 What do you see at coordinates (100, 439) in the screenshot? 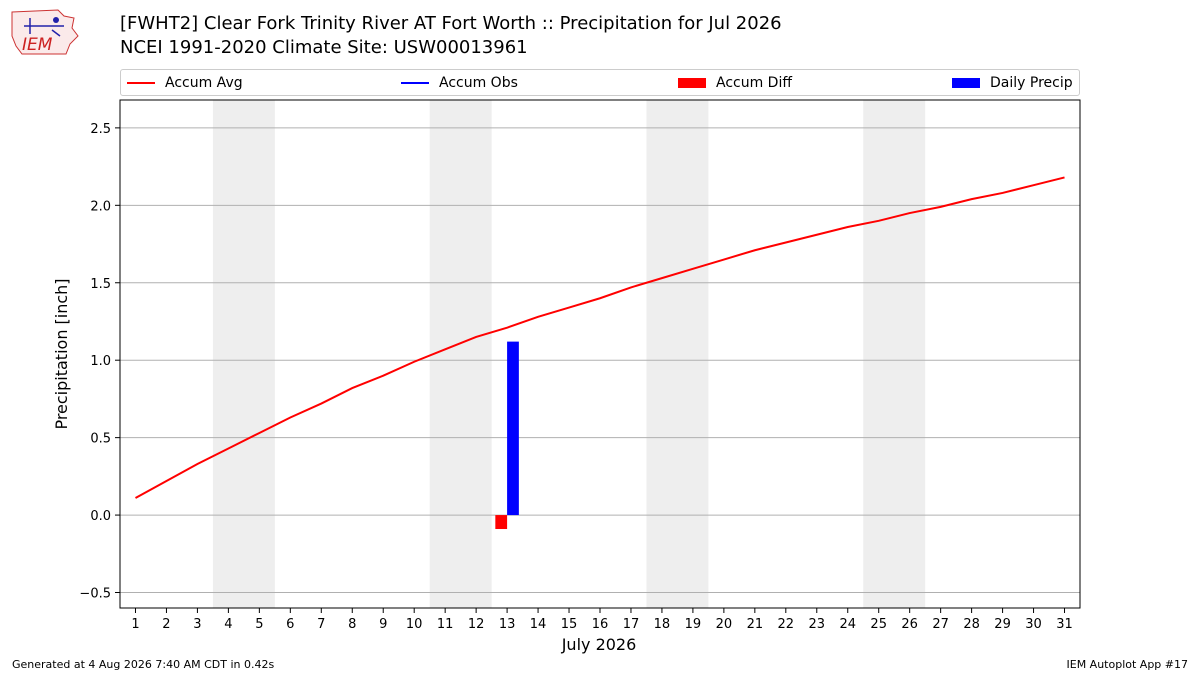
I see `y-tick-label: 0.5` at bounding box center [100, 439].